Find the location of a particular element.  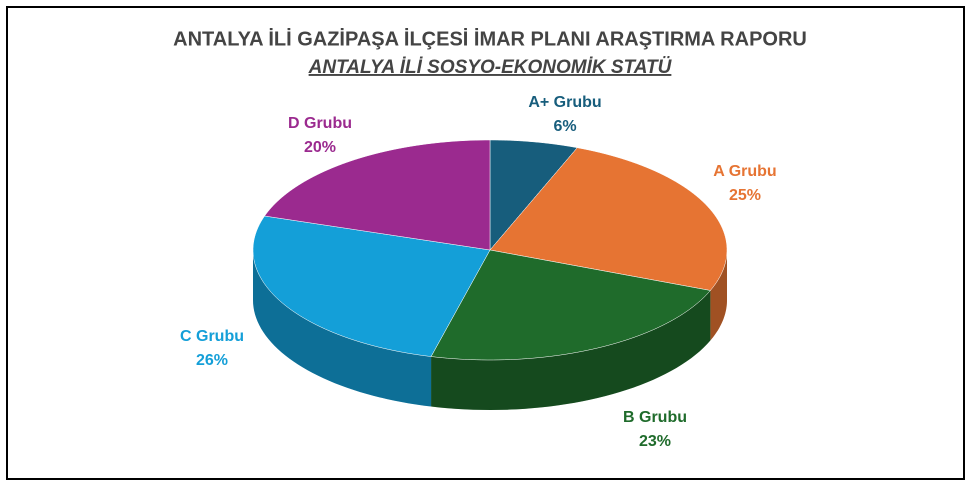

category-label: A+ Grubu is located at coordinates (564, 102).